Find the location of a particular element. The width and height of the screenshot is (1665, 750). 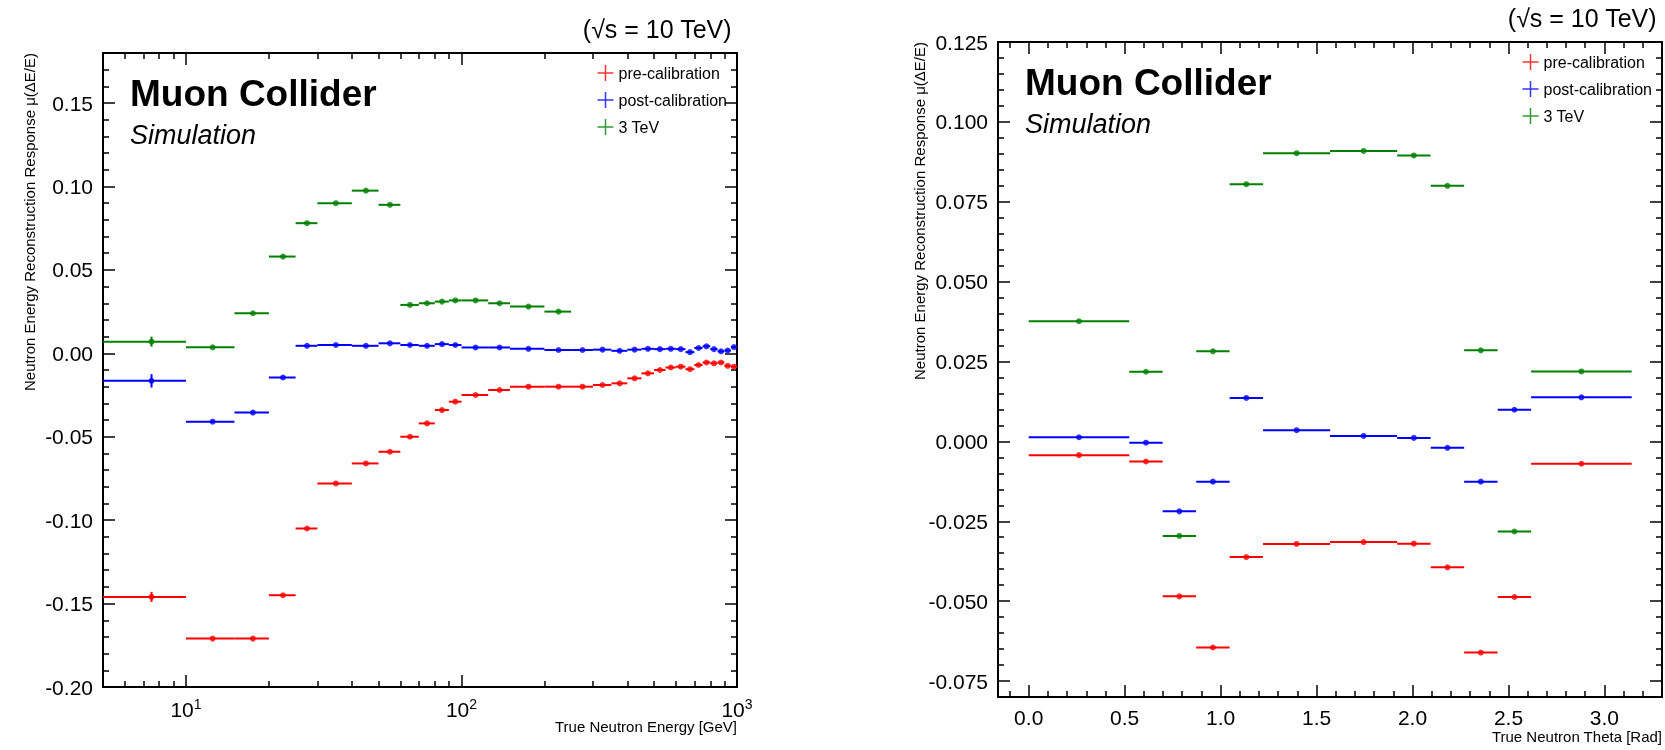

y-tick-label: -0.050 is located at coordinates (958, 601).